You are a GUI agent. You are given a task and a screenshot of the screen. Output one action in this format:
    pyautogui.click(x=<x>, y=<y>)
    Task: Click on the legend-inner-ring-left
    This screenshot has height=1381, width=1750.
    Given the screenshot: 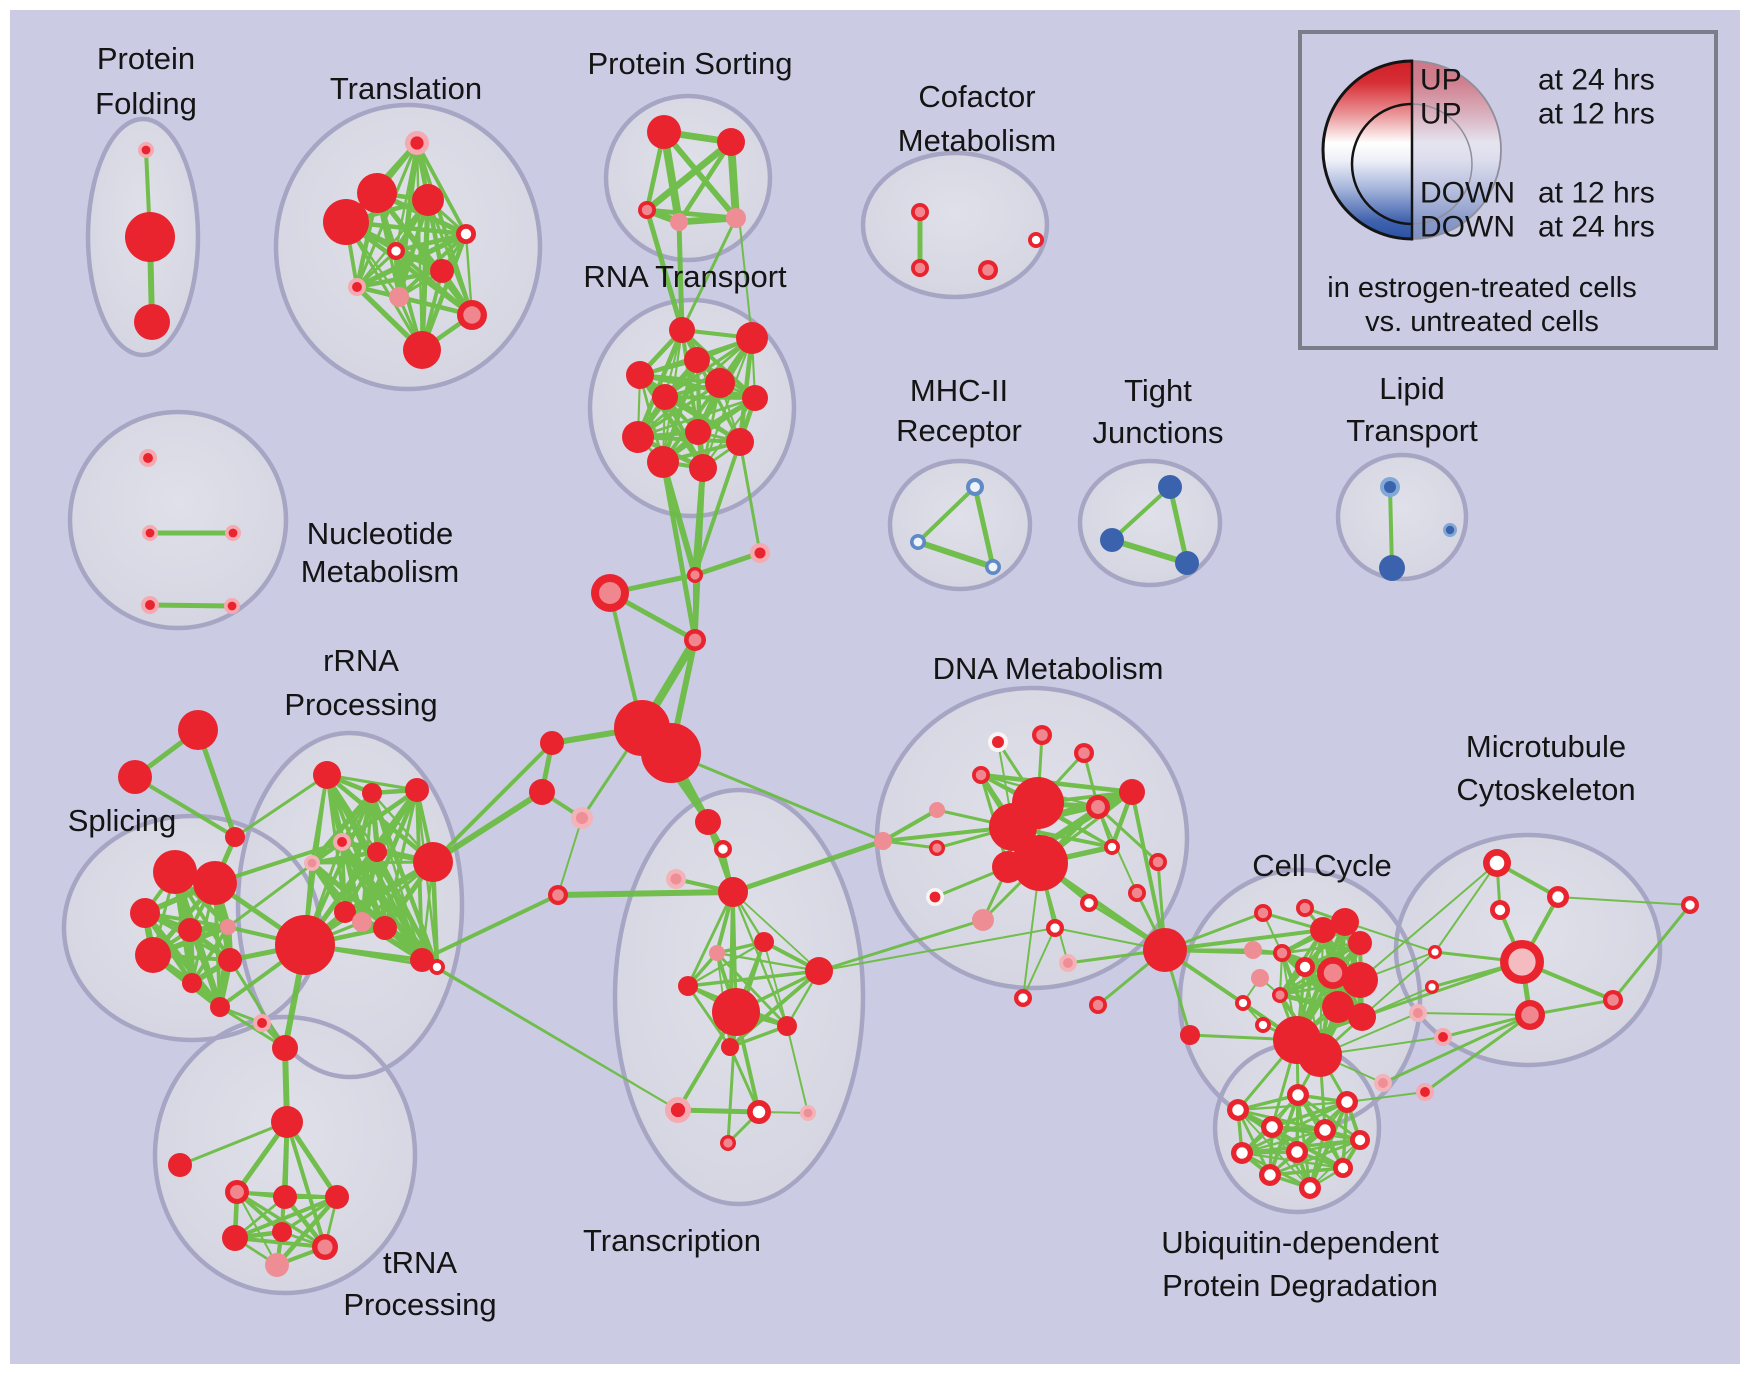 What is the action you would take?
    pyautogui.click(x=1381, y=164)
    